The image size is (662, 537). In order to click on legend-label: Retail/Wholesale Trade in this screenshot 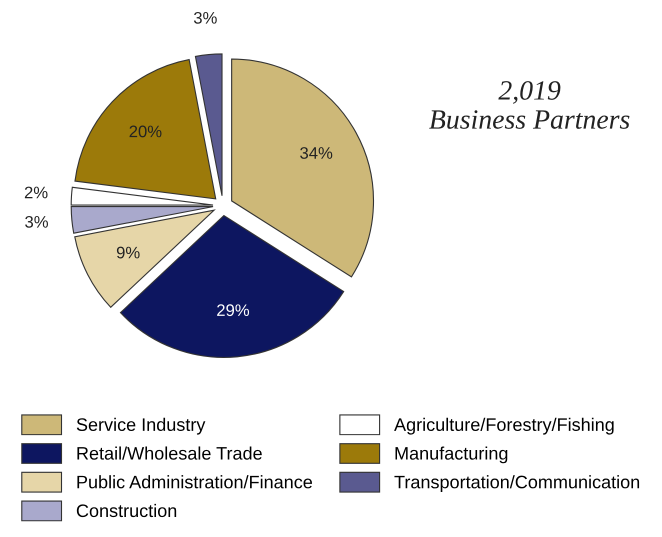, I will do `click(169, 453)`.